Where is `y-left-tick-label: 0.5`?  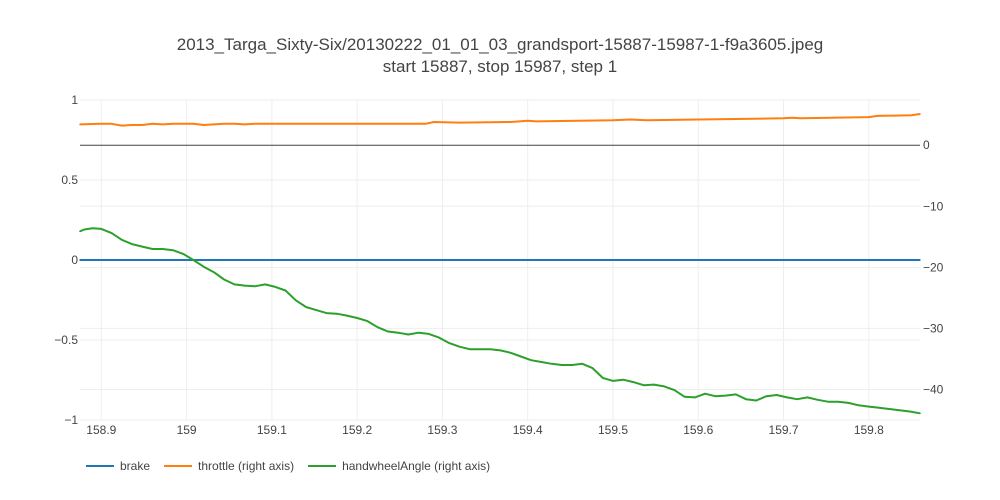
y-left-tick-label: 0.5 is located at coordinates (69, 180).